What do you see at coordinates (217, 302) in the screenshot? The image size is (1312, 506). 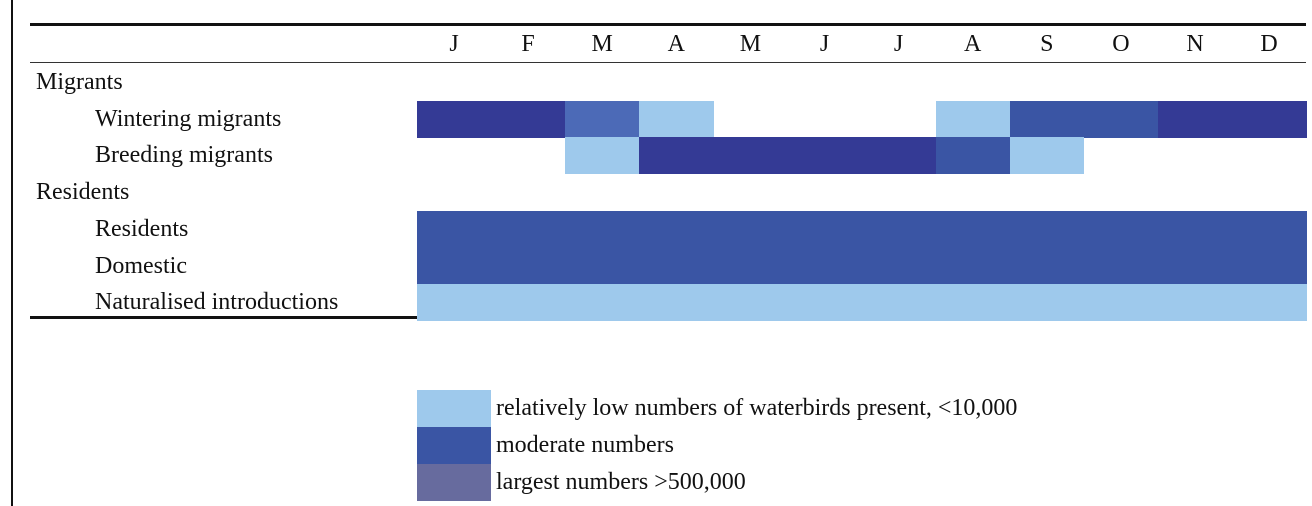 I see `row-label: Naturalised introductions` at bounding box center [217, 302].